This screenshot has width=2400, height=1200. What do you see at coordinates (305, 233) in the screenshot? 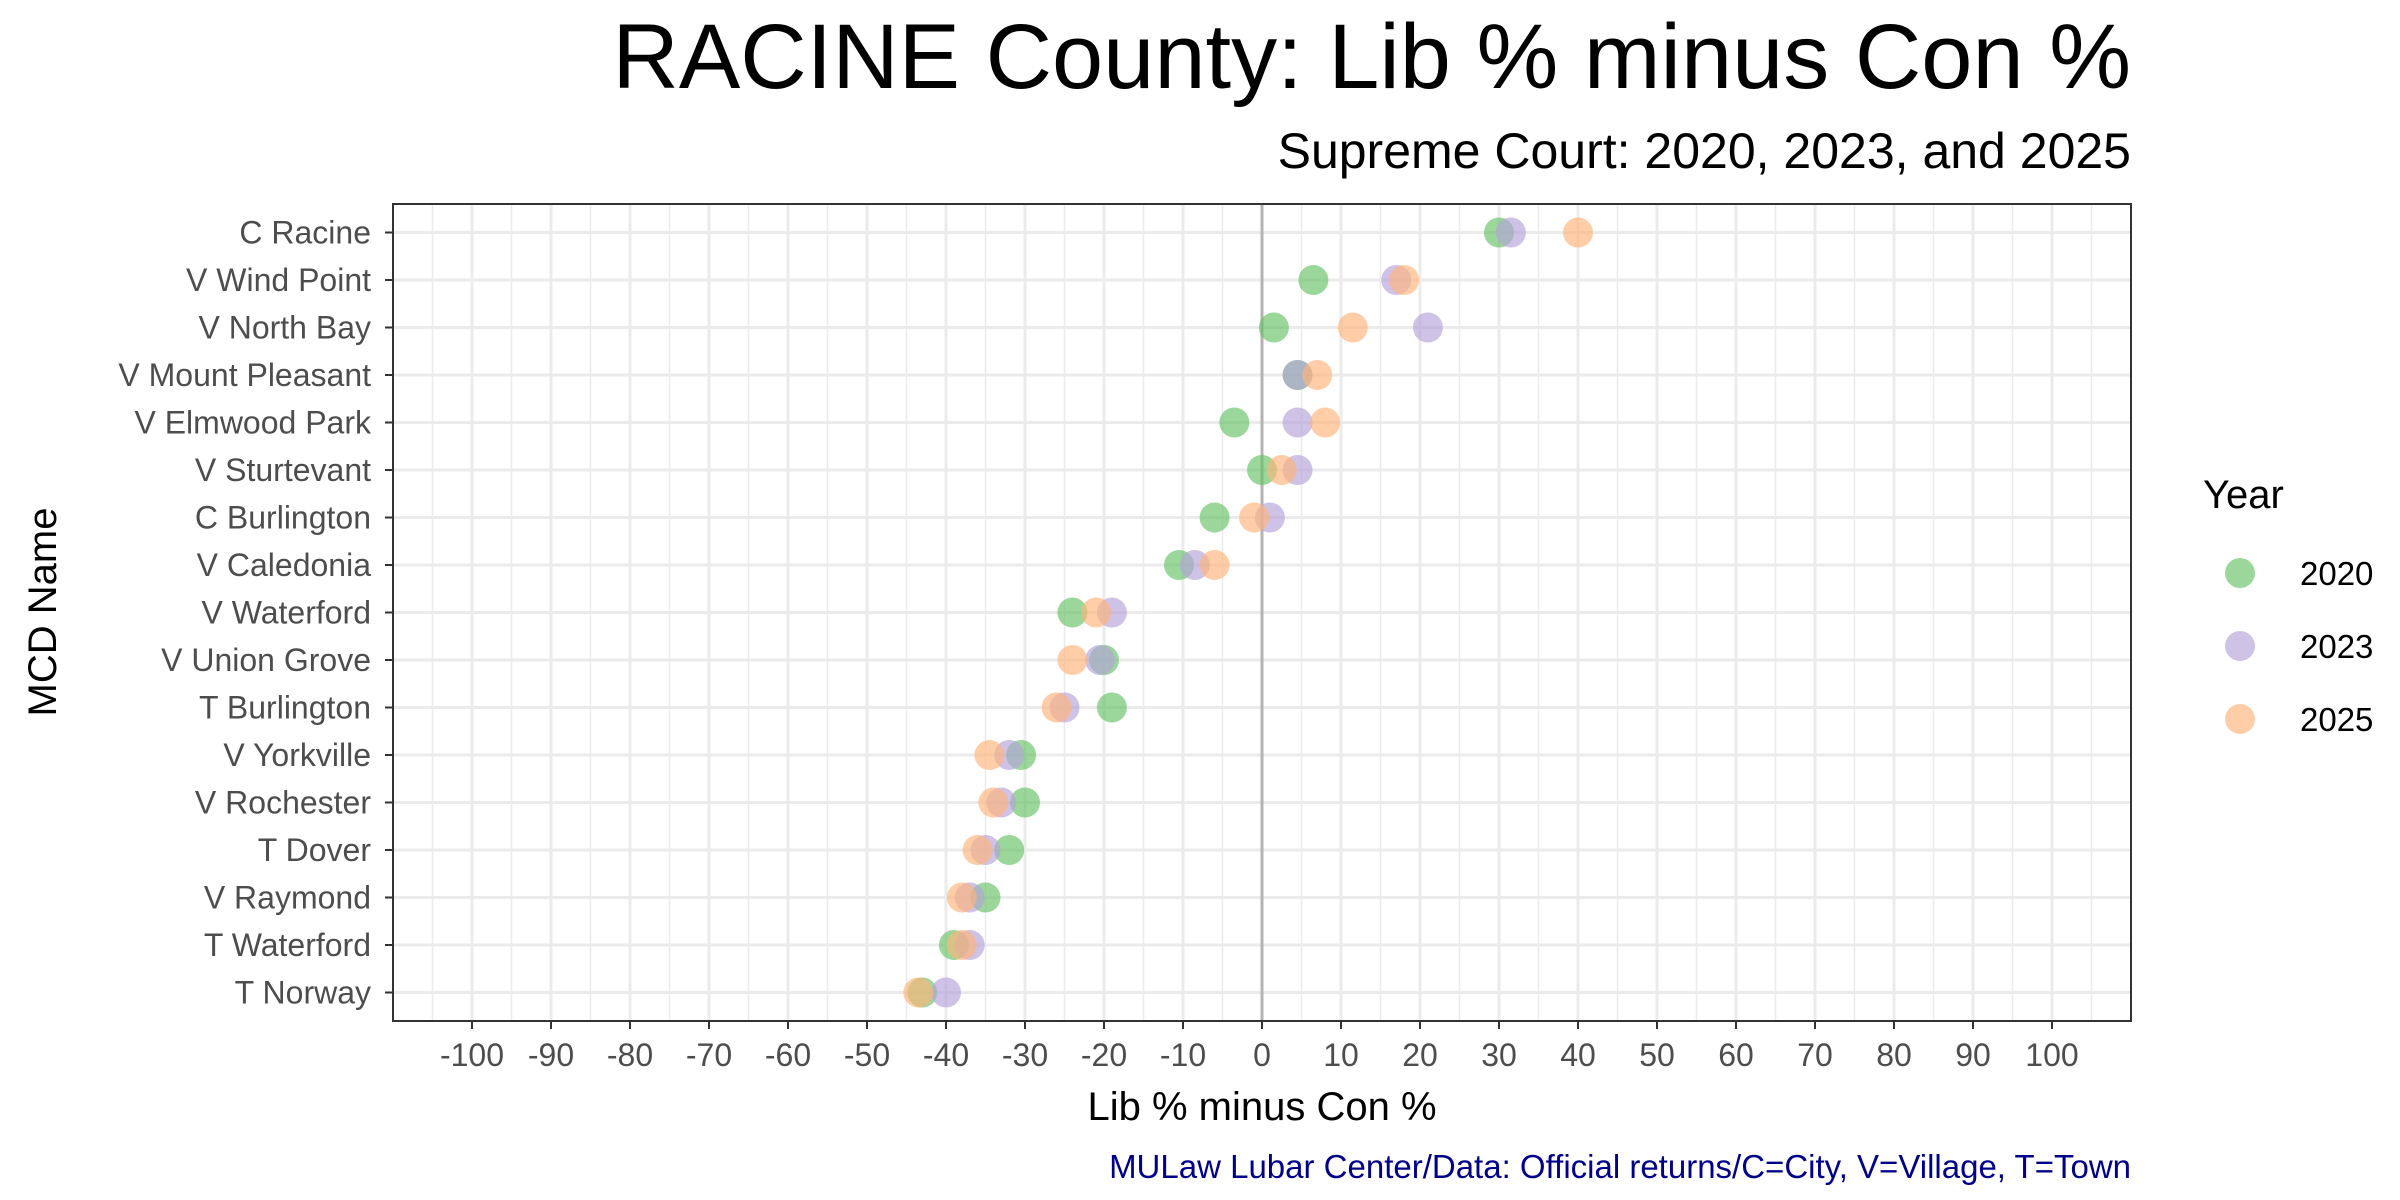
I see `y-tick-label: C Racine` at bounding box center [305, 233].